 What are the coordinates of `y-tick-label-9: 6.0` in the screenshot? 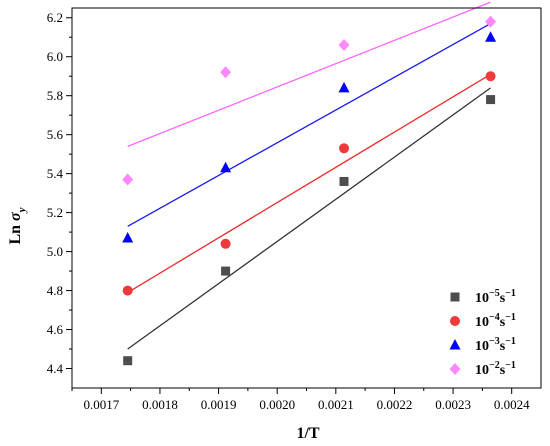 It's located at (55, 56).